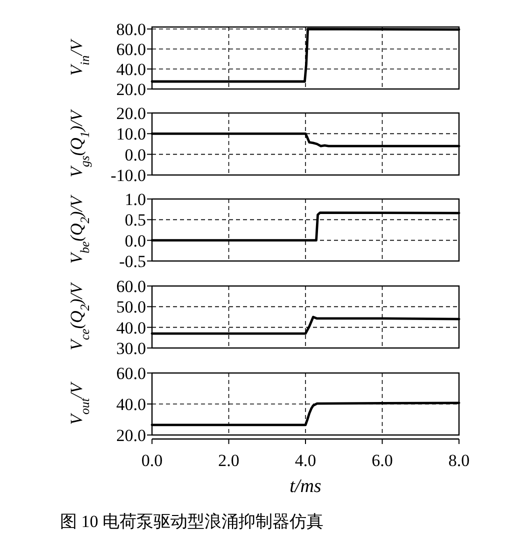 The width and height of the screenshot is (524, 544). What do you see at coordinates (229, 460) in the screenshot?
I see `x-tick-label: 2.0` at bounding box center [229, 460].